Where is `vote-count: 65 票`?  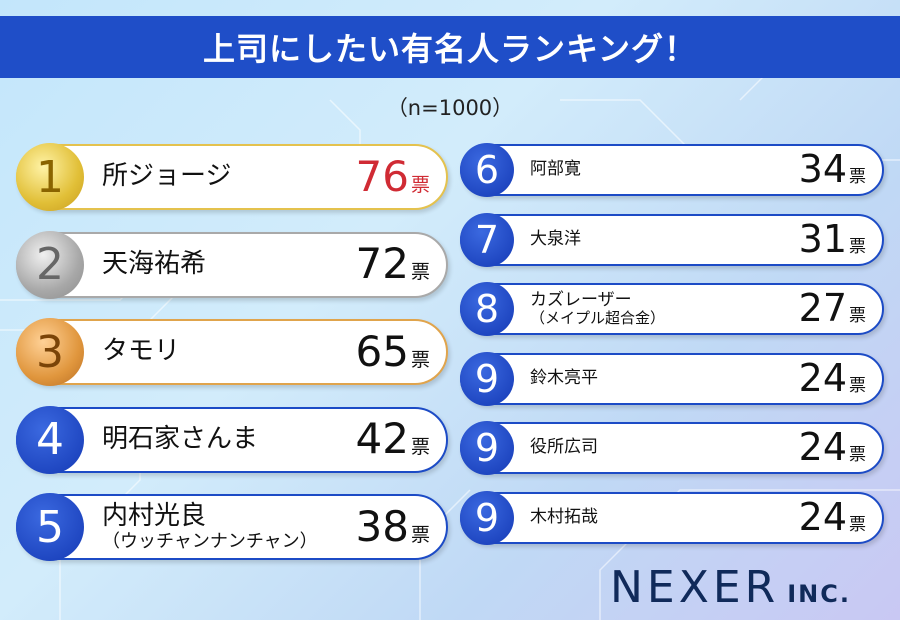
vote-count: 65 票 is located at coordinates (393, 351).